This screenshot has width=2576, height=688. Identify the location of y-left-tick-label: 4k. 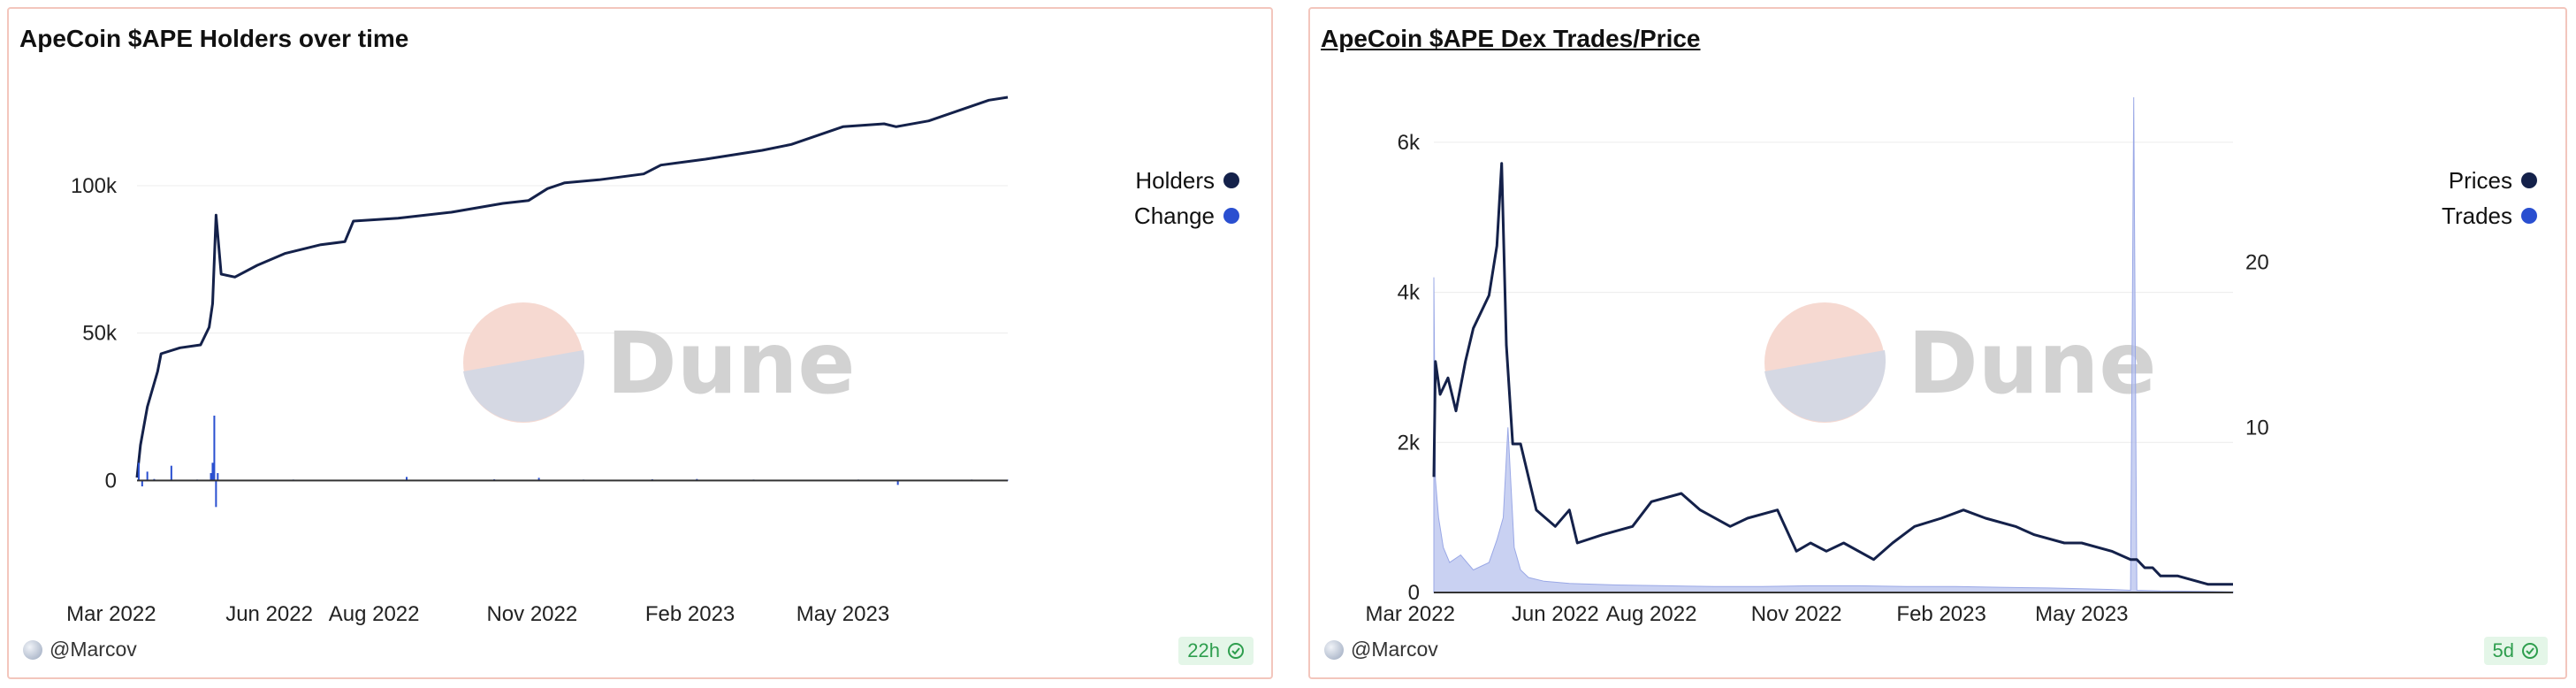
(1409, 293).